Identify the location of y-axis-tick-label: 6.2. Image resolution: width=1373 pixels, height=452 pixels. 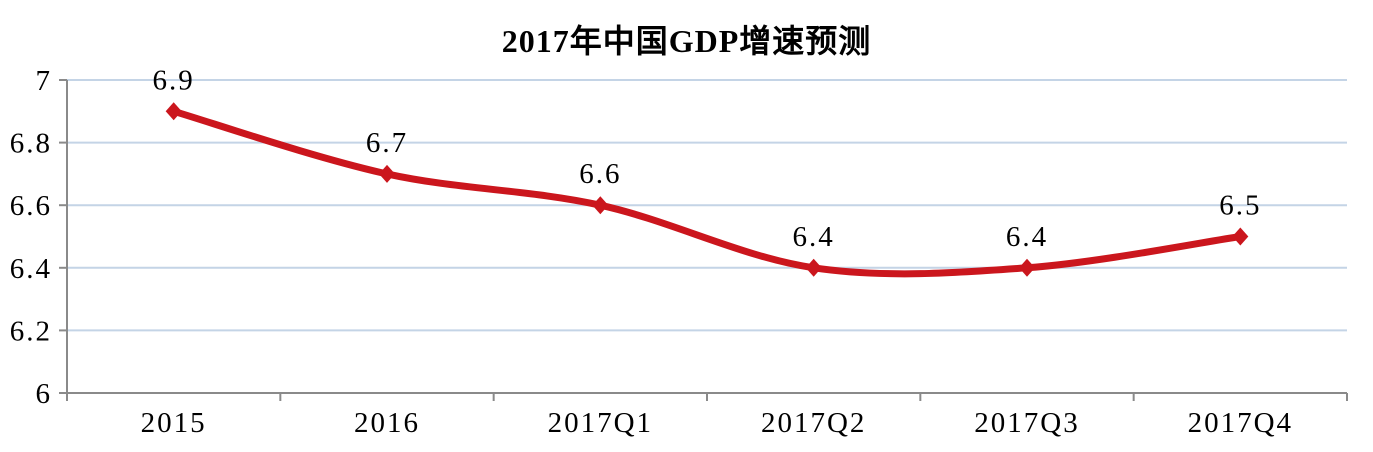
(31, 331).